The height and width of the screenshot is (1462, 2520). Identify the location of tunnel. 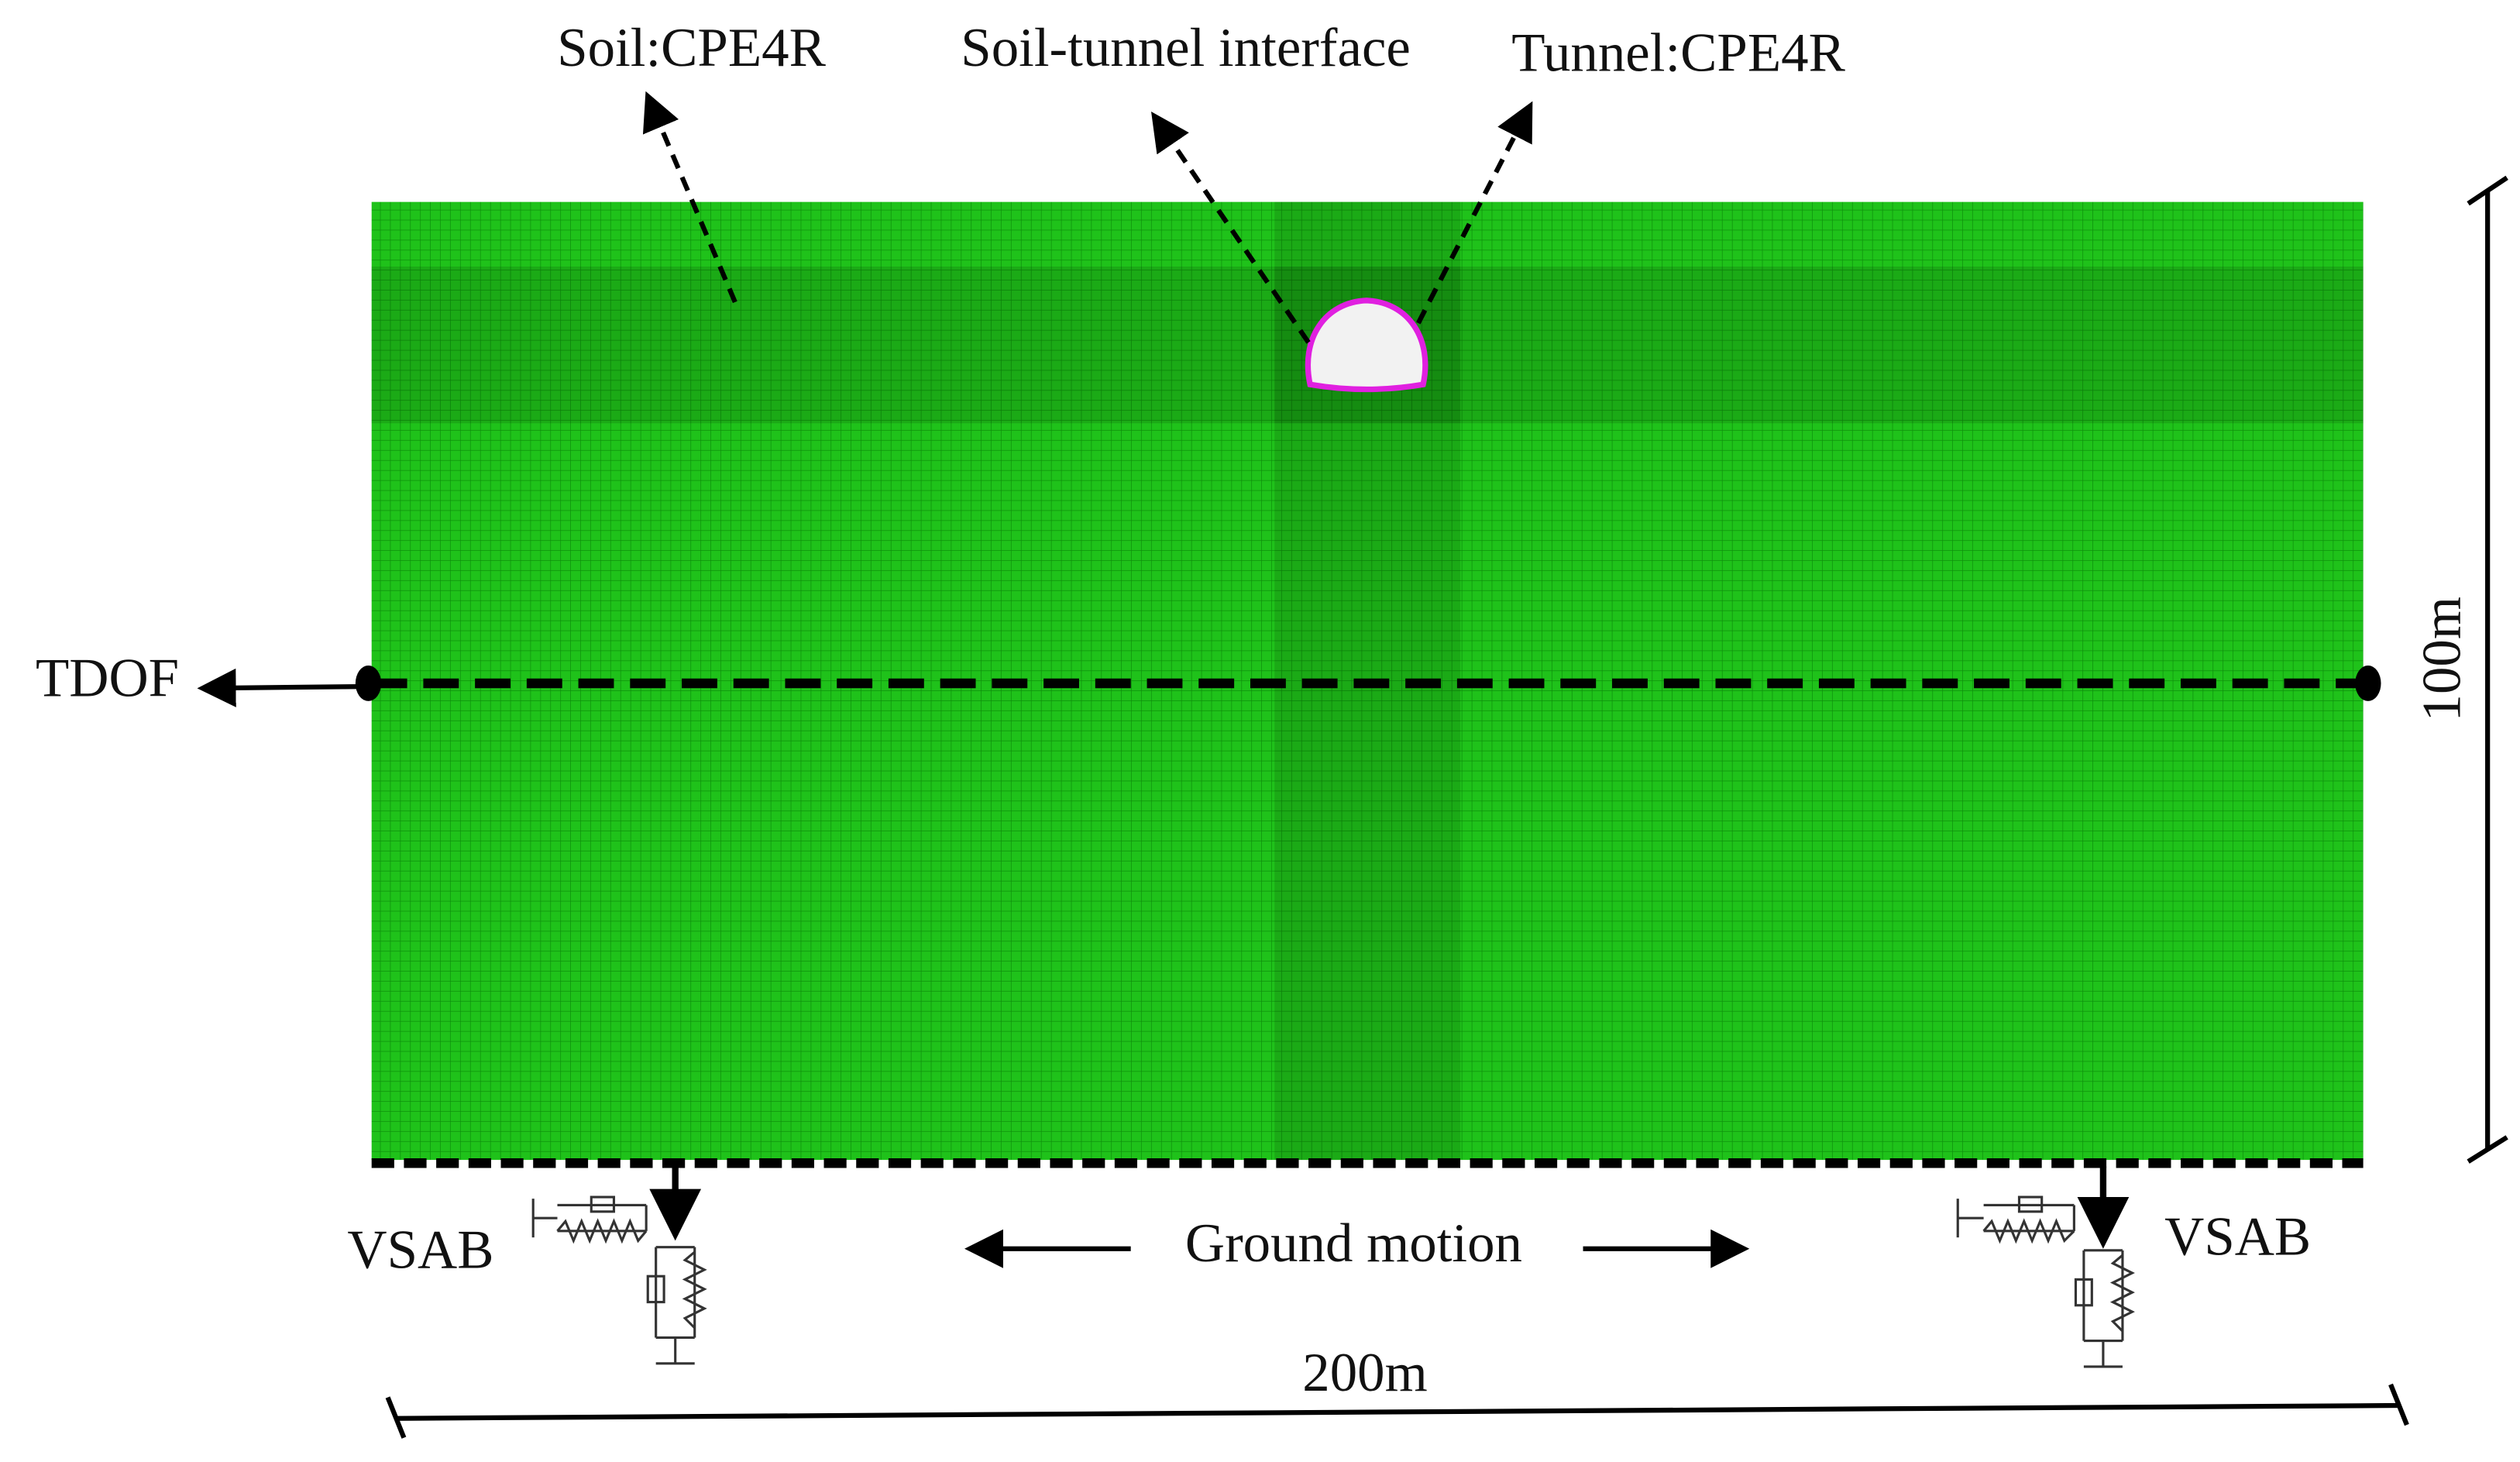
(1366, 345).